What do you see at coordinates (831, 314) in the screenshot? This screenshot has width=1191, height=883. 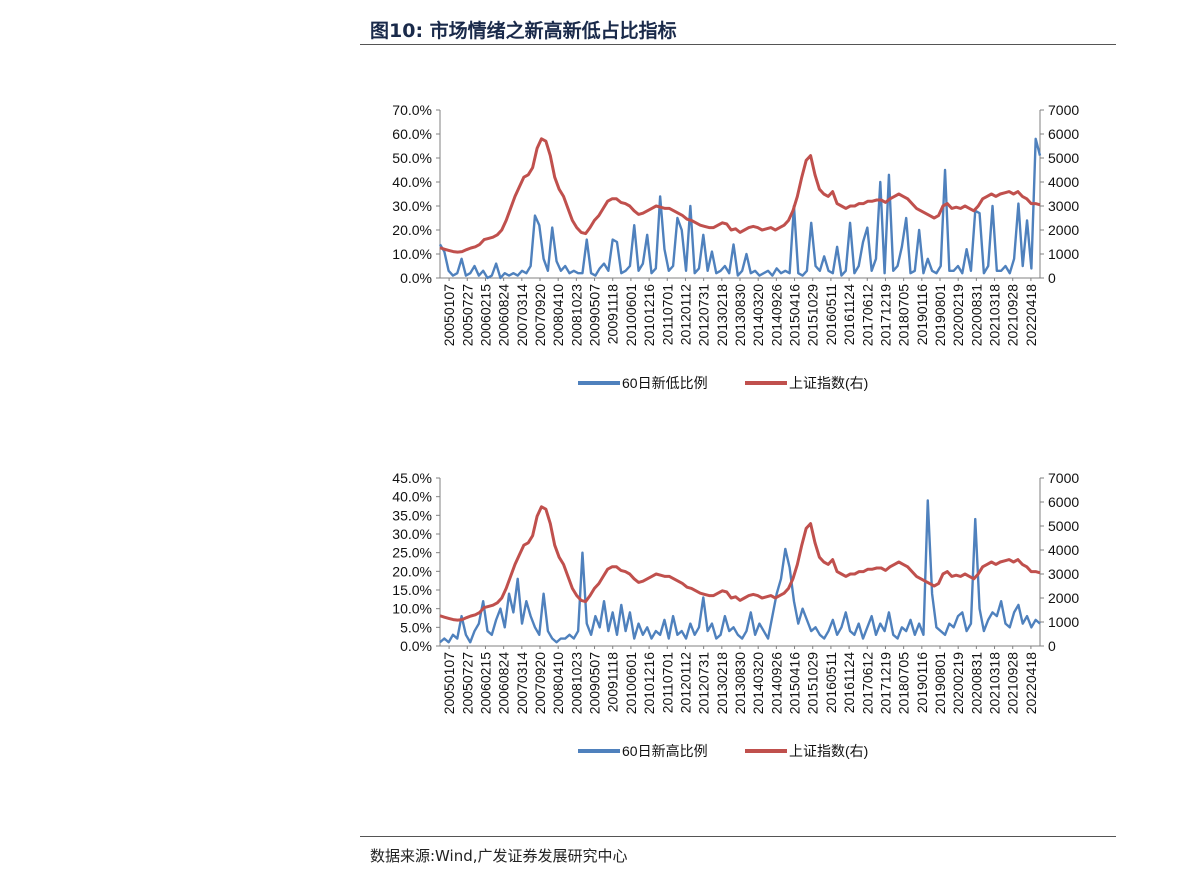 I see `x-tick-label: 20160511` at bounding box center [831, 314].